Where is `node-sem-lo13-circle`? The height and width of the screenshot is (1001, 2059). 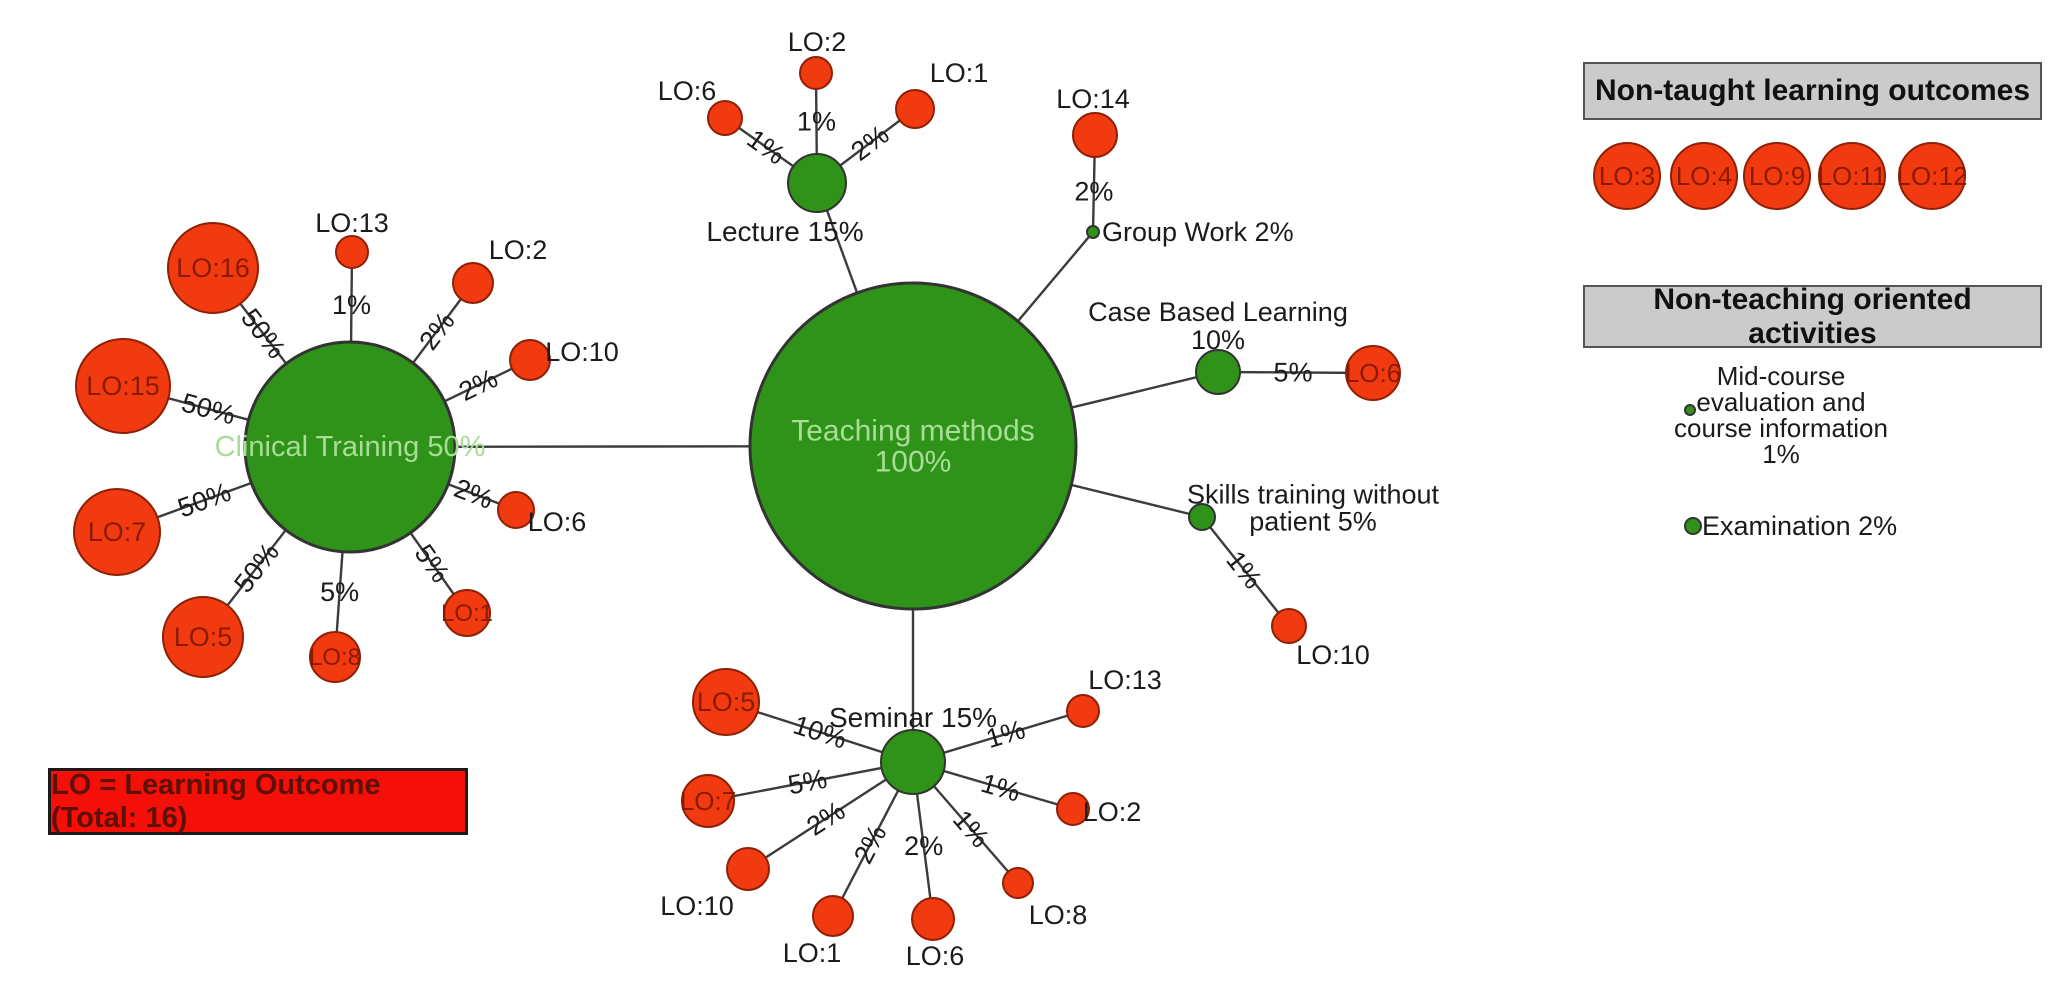
node-sem-lo13-circle is located at coordinates (1083, 711).